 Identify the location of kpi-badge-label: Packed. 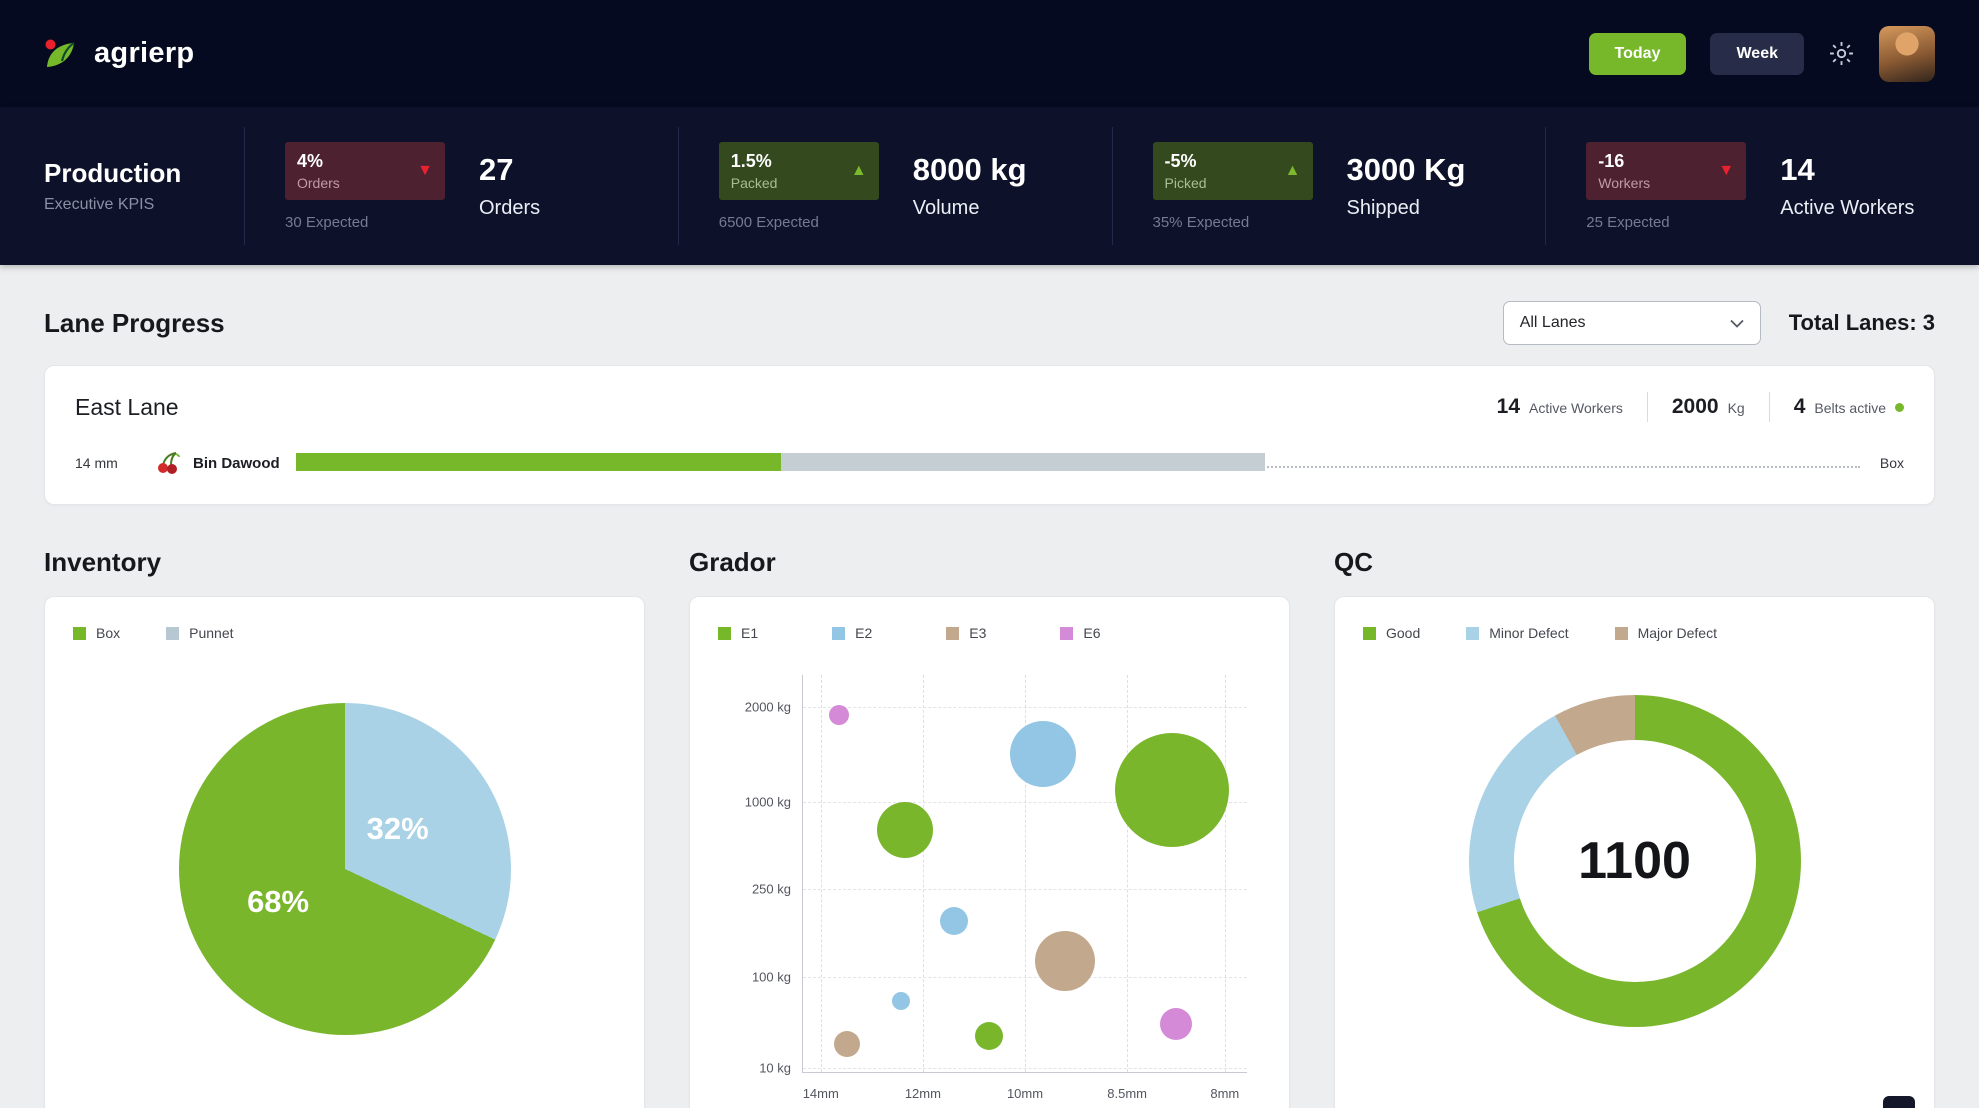
(754, 182).